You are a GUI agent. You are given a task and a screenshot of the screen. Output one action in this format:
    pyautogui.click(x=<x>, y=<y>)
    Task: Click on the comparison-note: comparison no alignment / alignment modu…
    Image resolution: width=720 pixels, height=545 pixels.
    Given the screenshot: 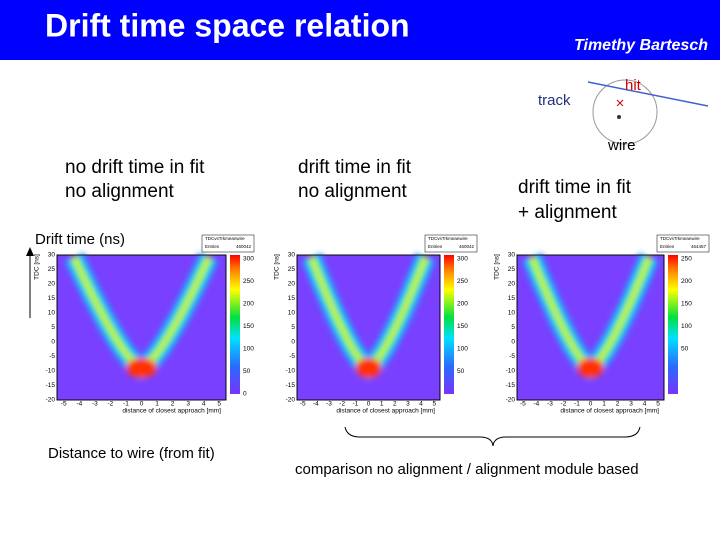 What is the action you would take?
    pyautogui.click(x=467, y=469)
    